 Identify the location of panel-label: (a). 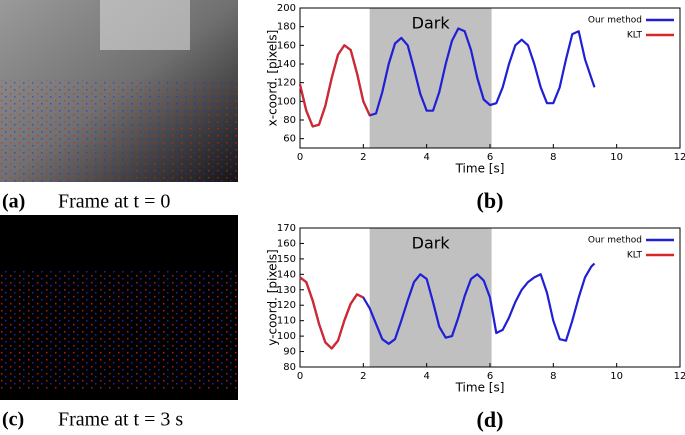
(13, 202).